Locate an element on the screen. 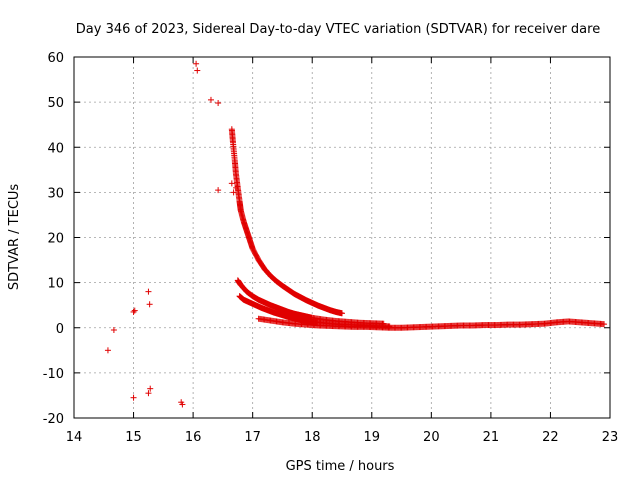 The width and height of the screenshot is (640, 480). y-tick-label: -20 is located at coordinates (53, 419).